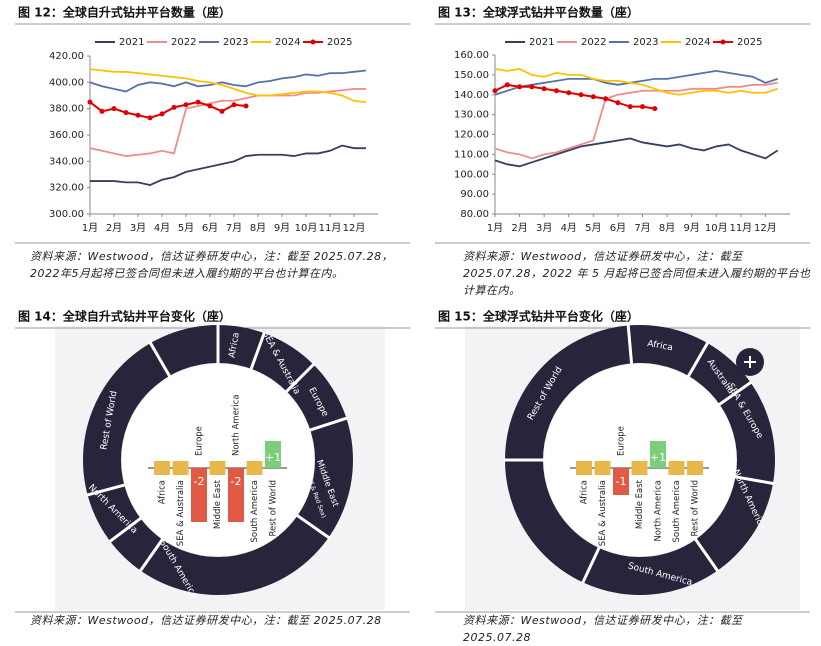 Image resolution: width=821 pixels, height=646 pixels. Describe the element at coordinates (66, 161) in the screenshot. I see `y-tick-label: 340.00` at that location.